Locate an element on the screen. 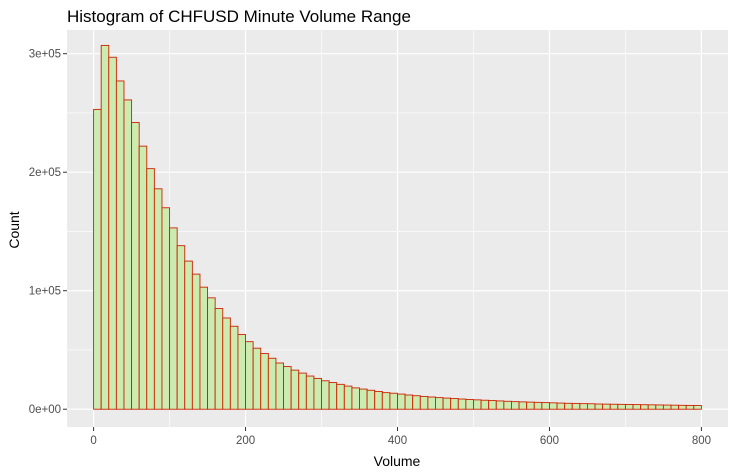 The width and height of the screenshot is (736, 475). y-axis: 0e+00 1e+05 2e+05 3e+05 is located at coordinates (48, 232).